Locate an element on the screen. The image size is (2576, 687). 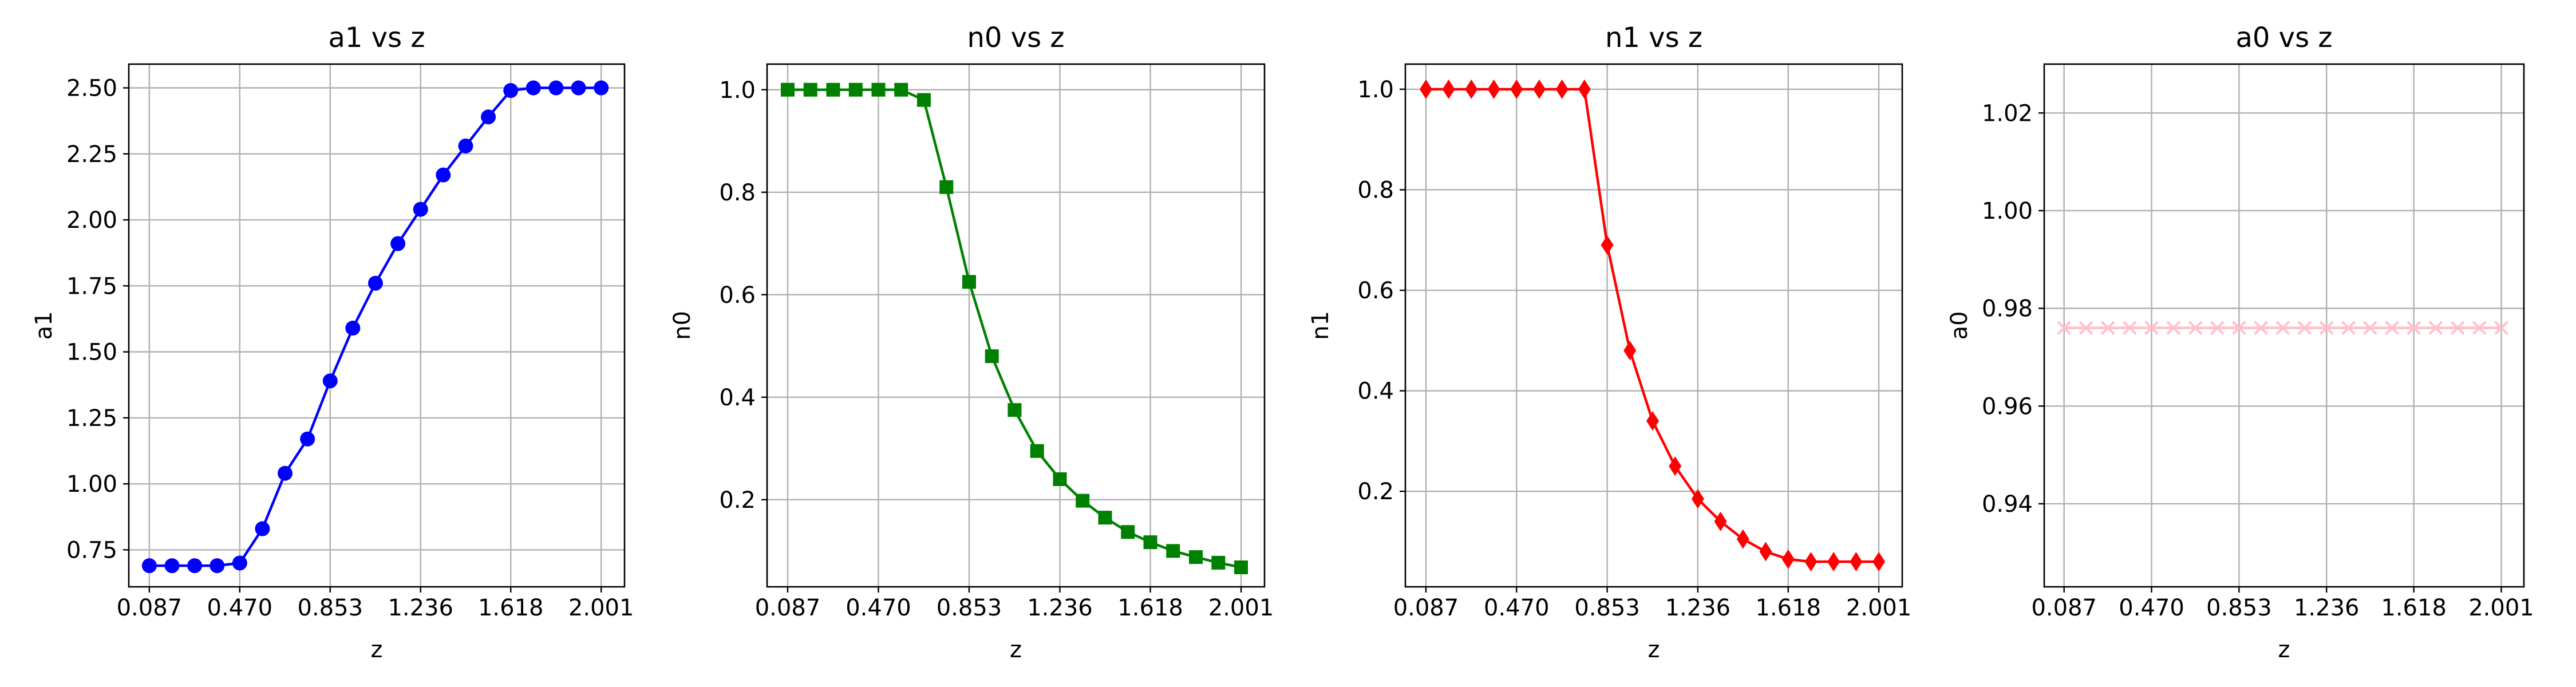
y-tick-label: 1.25 is located at coordinates (91, 418).